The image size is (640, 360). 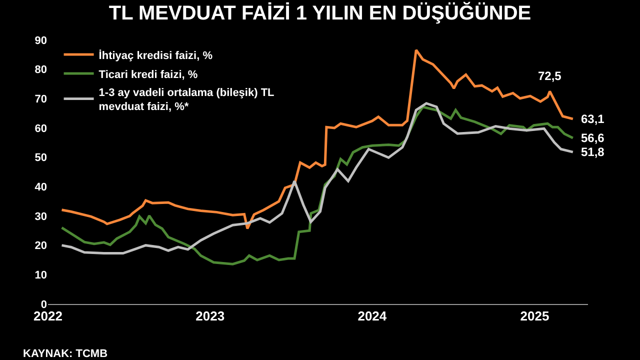 What do you see at coordinates (48, 316) in the screenshot?
I see `x-tick-label: 2022` at bounding box center [48, 316].